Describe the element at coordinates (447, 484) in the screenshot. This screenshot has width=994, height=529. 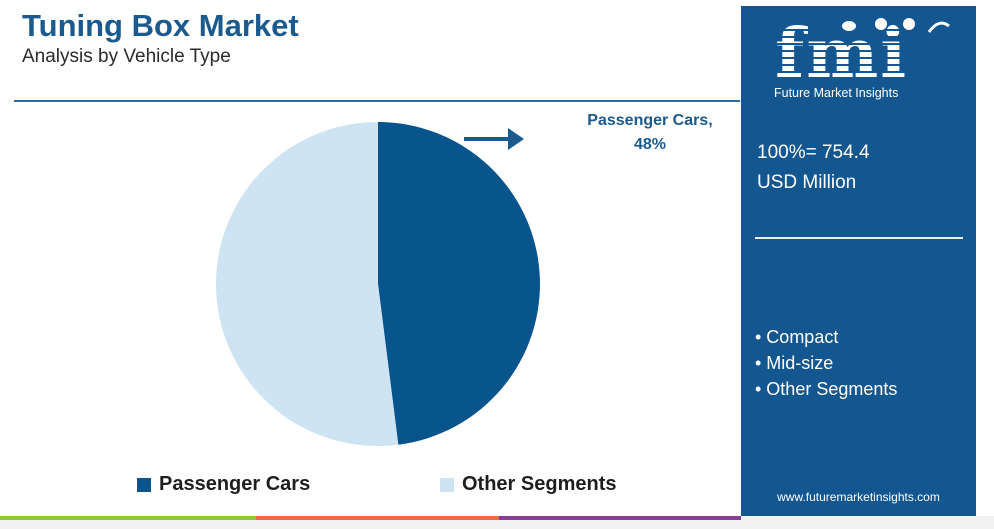
I see `legend-swatch-other-segments` at that location.